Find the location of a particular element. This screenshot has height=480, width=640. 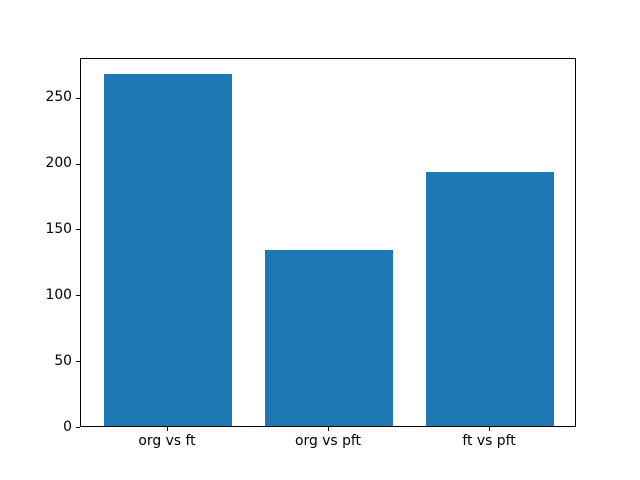

y-tick-label-0: 0 is located at coordinates (67, 426).